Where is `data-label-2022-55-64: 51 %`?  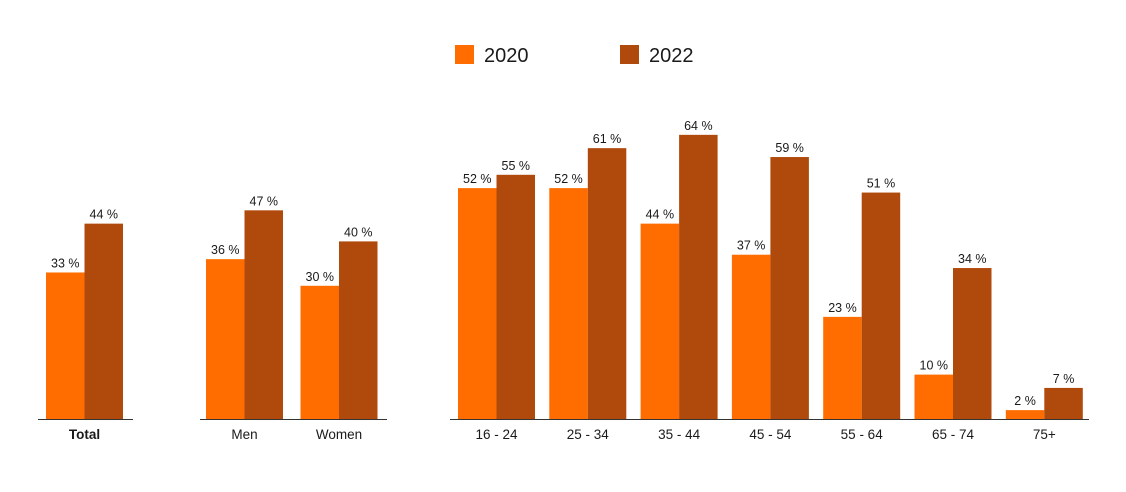 data-label-2022-55-64: 51 % is located at coordinates (881, 184).